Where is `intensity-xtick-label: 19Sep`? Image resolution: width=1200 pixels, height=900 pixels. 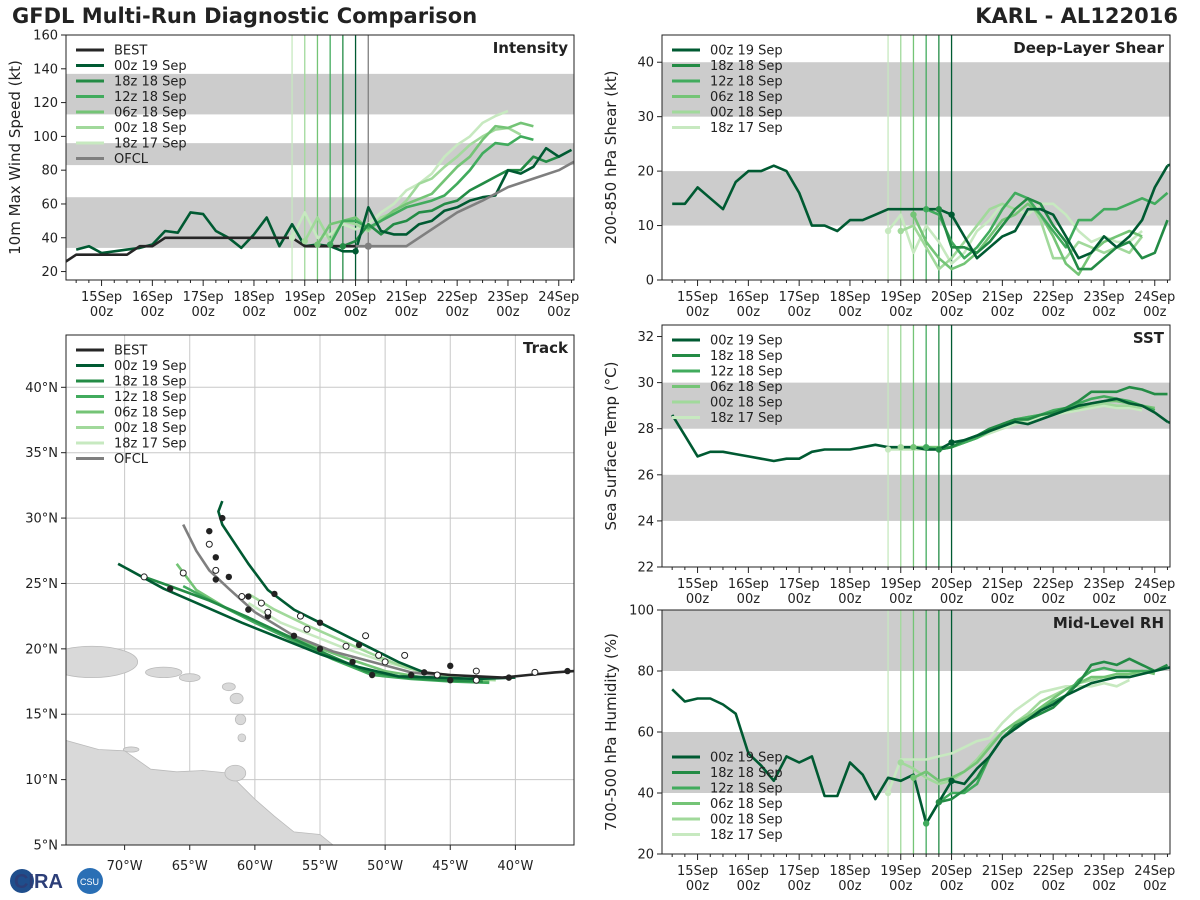 intensity-xtick-label: 19Sep is located at coordinates (304, 297).